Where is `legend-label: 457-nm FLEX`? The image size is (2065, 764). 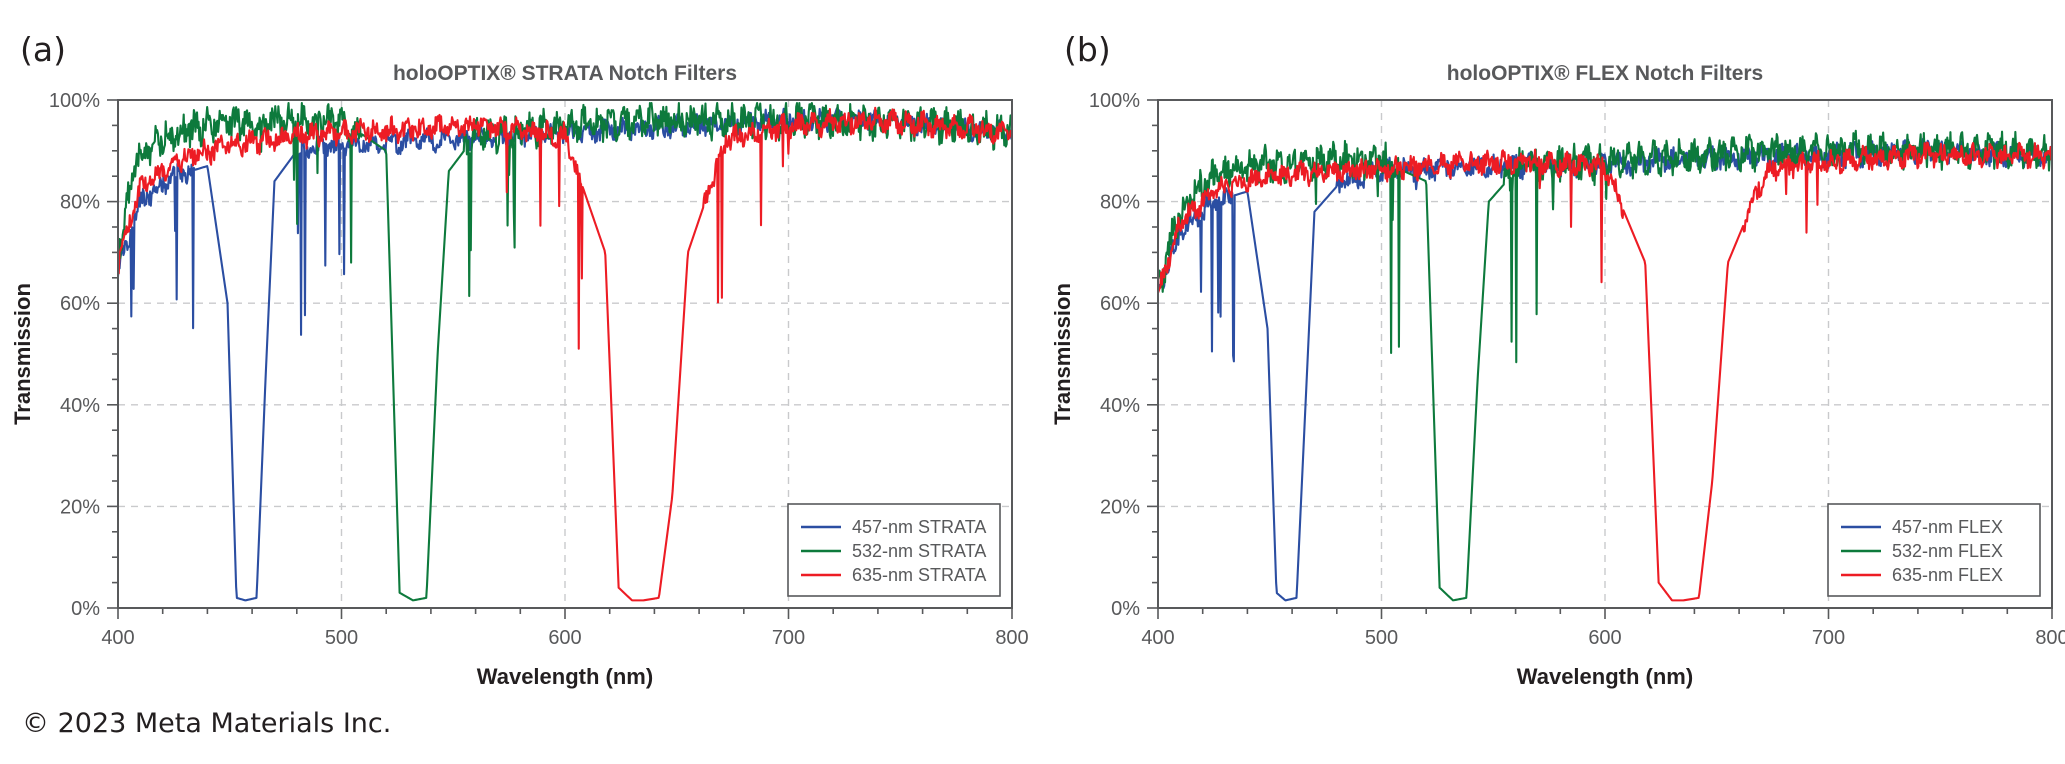 legend-label: 457-nm FLEX is located at coordinates (1947, 527).